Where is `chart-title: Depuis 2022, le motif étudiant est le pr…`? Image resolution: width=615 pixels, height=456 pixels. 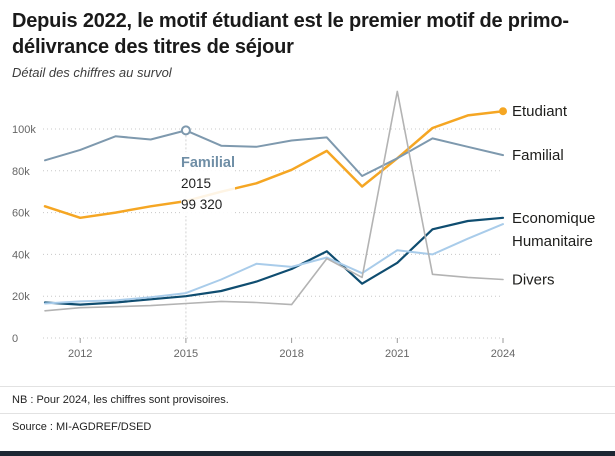 chart-title: Depuis 2022, le motif étudiant est le pr… is located at coordinates (290, 34).